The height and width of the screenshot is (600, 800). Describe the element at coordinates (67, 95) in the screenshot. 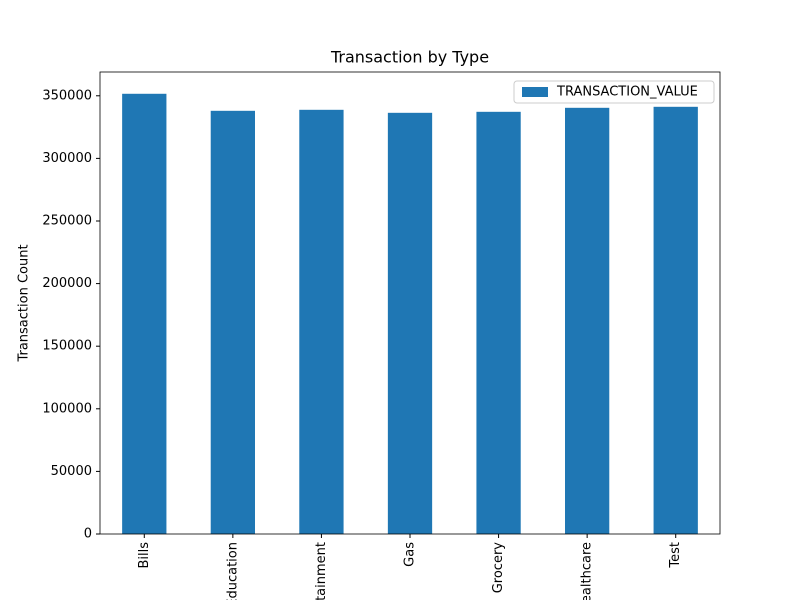

I see `y-tick-label: 350000` at that location.